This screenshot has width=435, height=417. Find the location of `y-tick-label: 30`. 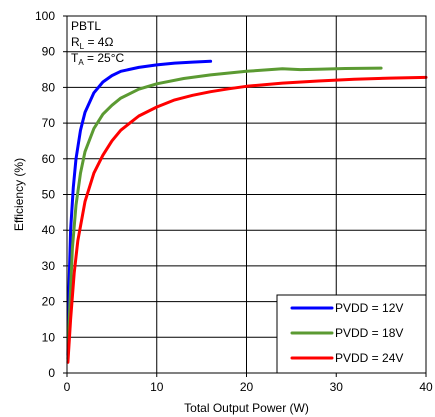

y-tick-label: 30 is located at coordinates (49, 266).